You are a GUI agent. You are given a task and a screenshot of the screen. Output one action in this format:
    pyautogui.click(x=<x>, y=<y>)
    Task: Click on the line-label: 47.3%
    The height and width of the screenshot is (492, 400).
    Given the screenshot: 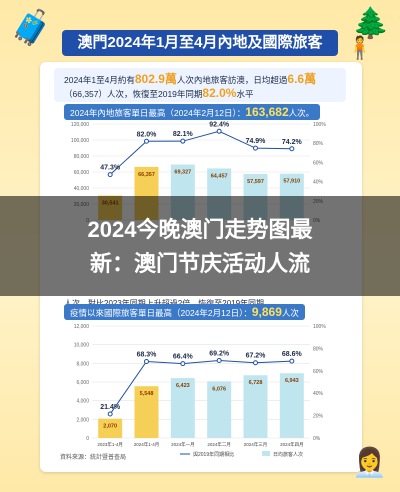 What is the action you would take?
    pyautogui.click(x=110, y=168)
    